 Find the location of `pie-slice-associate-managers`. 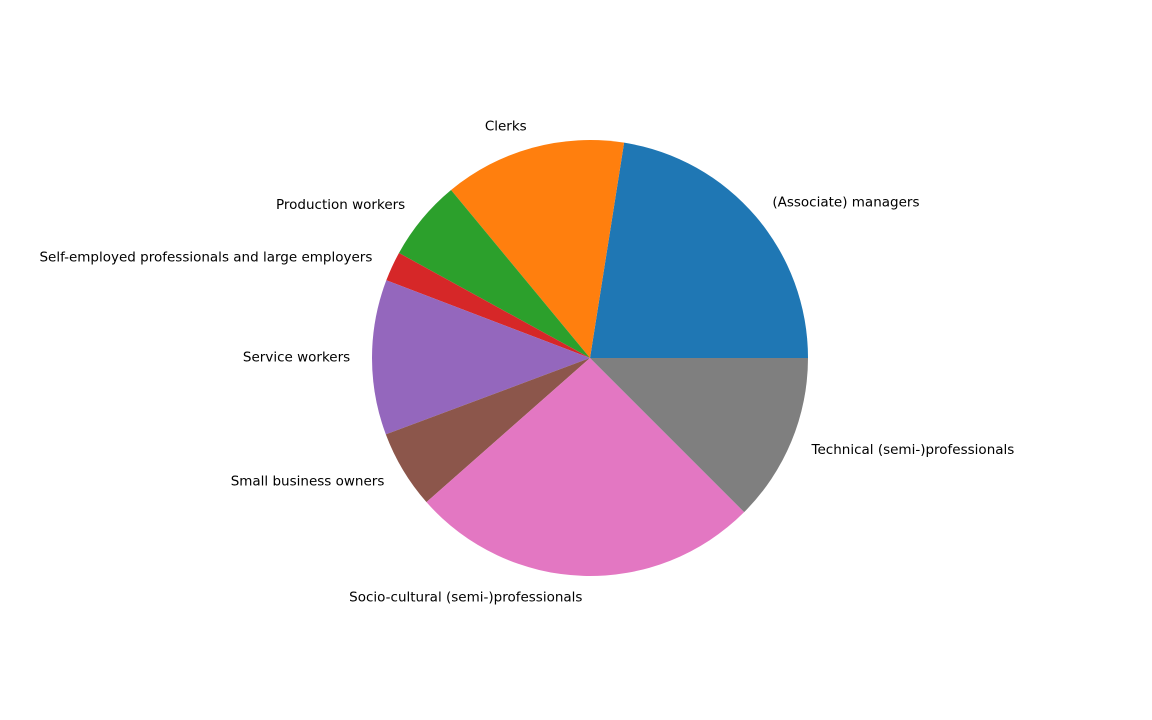

pie-slice-associate-managers is located at coordinates (699, 250).